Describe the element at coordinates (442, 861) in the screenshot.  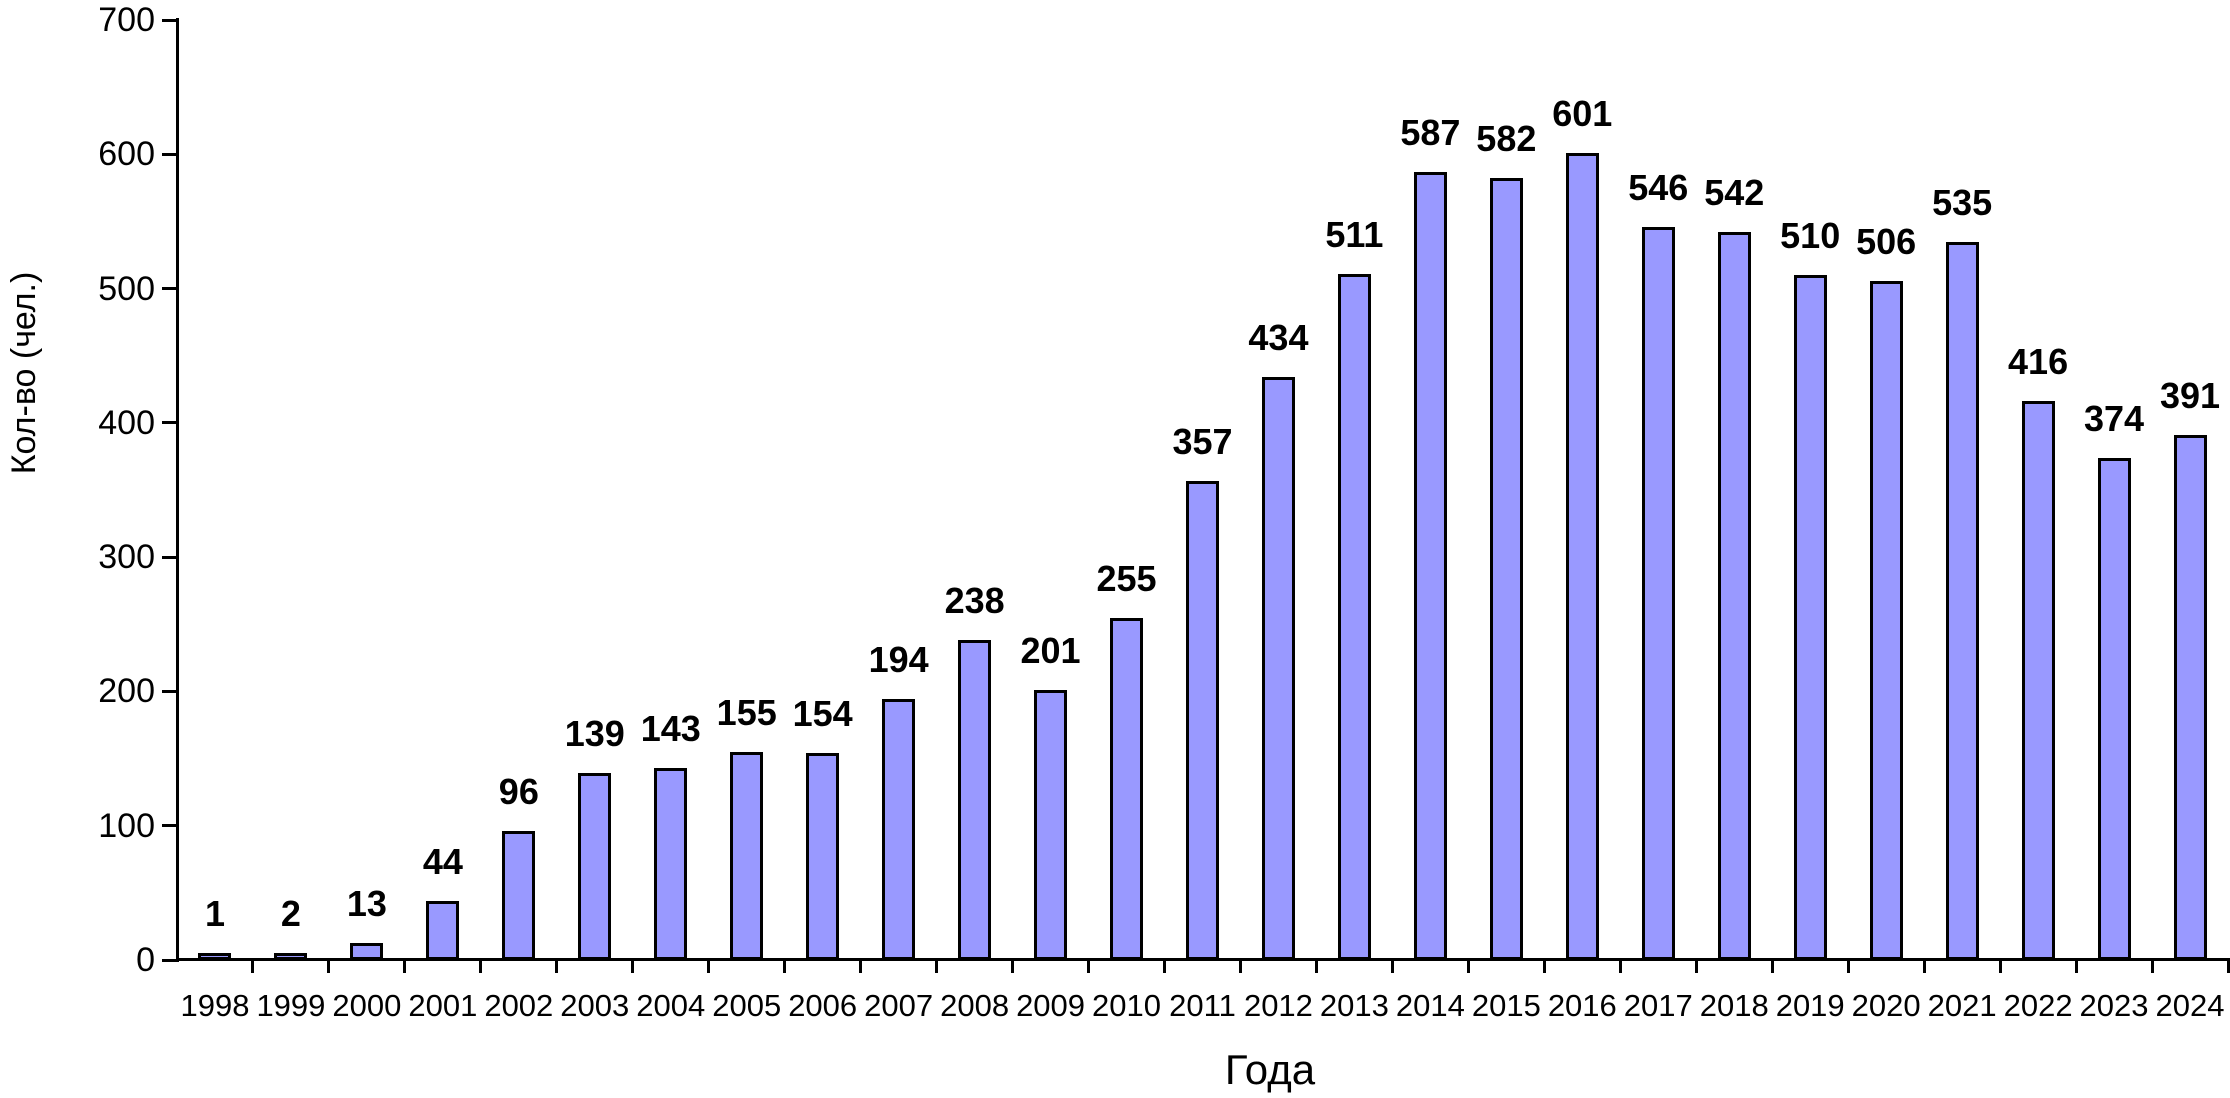
I see `bar-value-label: 44` at that location.